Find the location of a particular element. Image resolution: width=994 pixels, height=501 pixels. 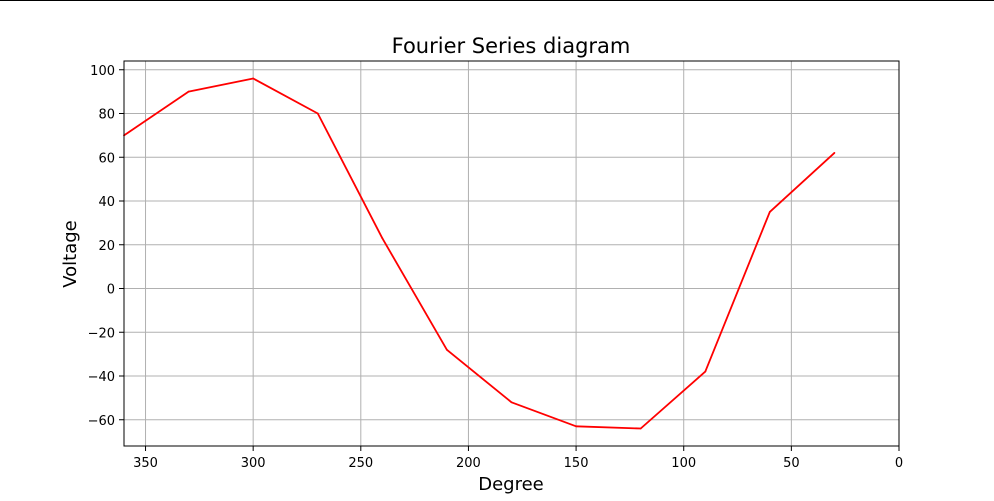

y-tick-label: 0 is located at coordinates (111, 290).